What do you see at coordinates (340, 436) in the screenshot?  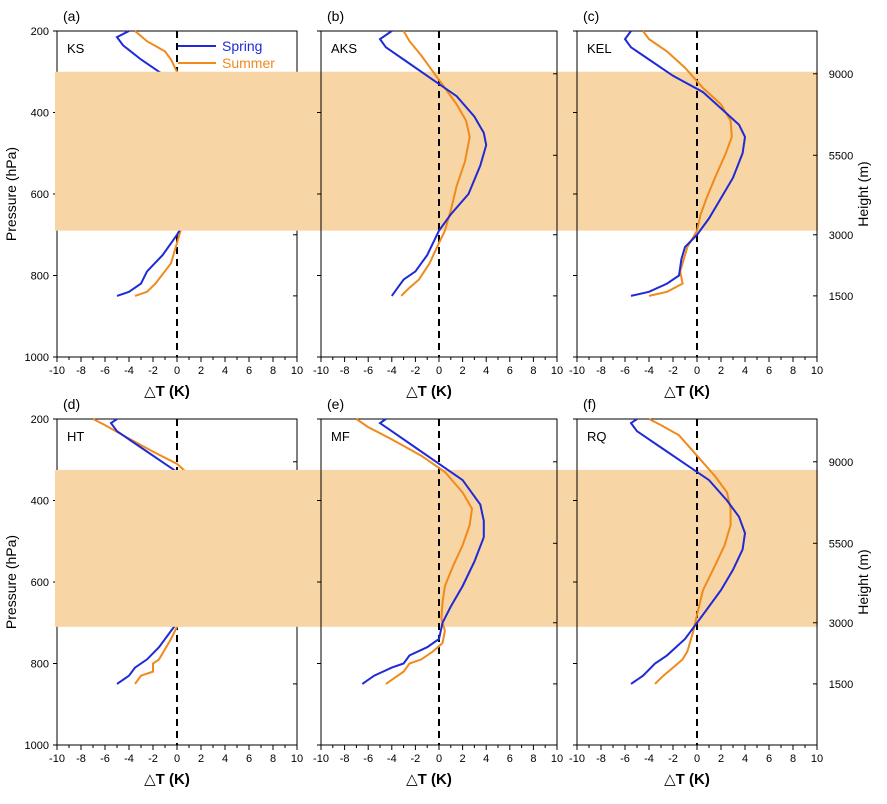 I see `station-label: MF` at bounding box center [340, 436].